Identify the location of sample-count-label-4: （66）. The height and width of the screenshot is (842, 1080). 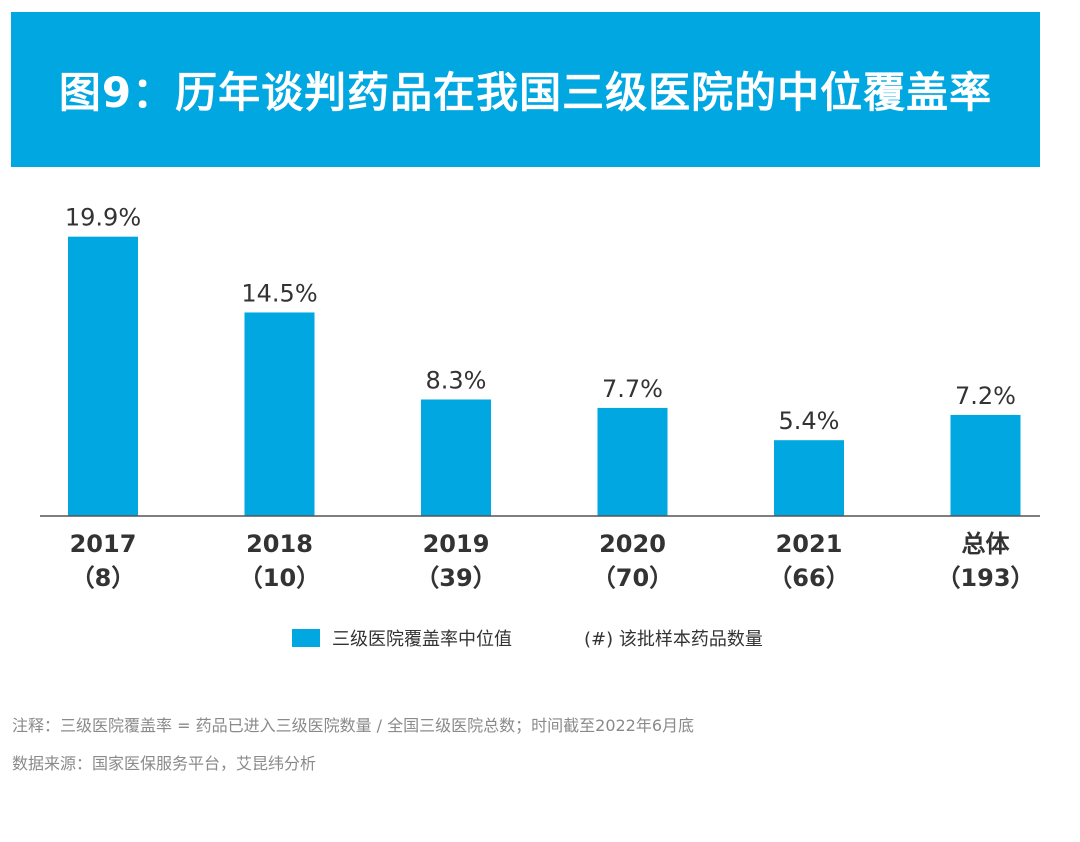
(808, 578).